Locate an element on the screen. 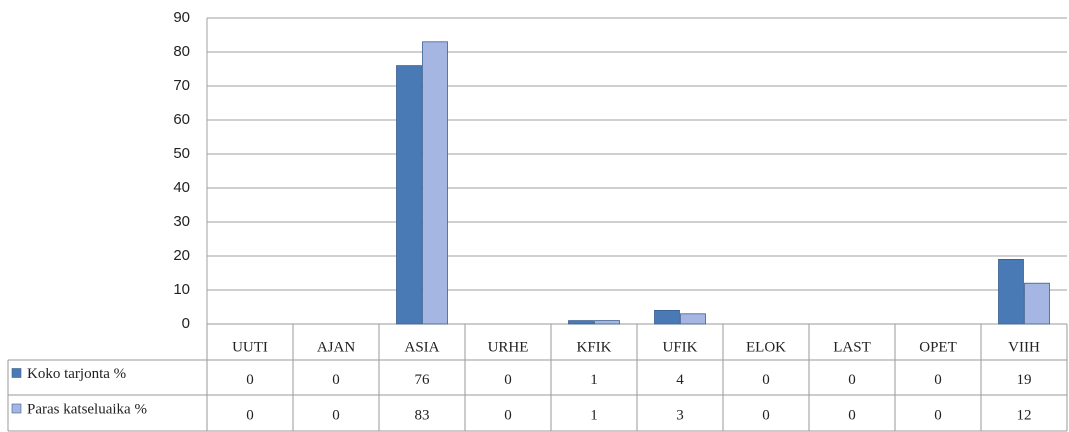  y-tick-label: 70 is located at coordinates (181, 85).